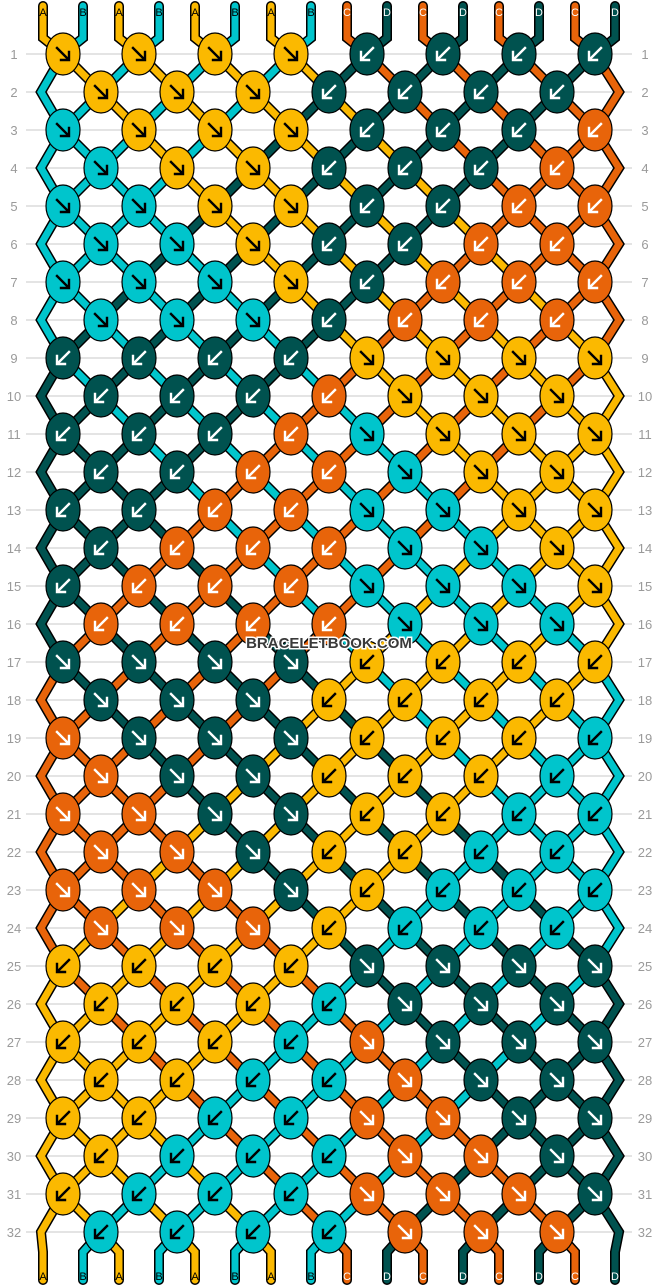  Describe the element at coordinates (14, 396) in the screenshot. I see `row-number-left: 10` at that location.